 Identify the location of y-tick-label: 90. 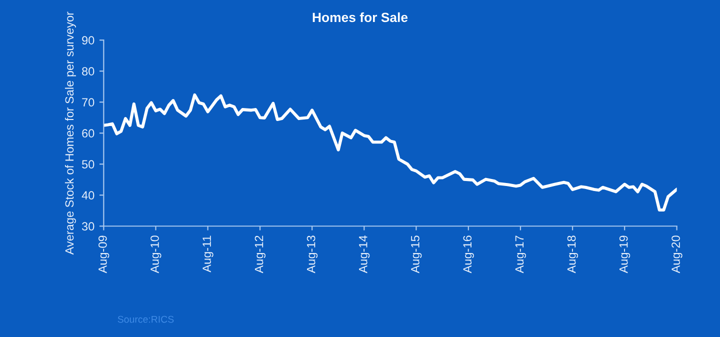
(88, 40).